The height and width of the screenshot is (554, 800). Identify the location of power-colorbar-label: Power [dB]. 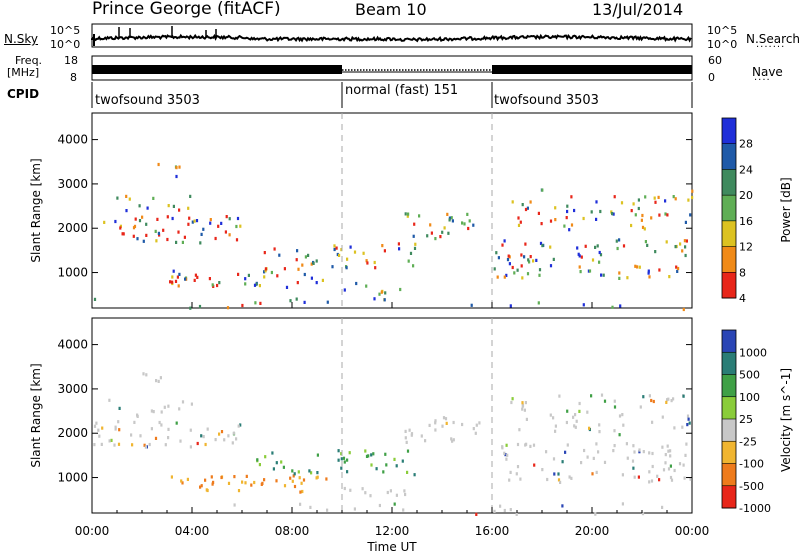
(786, 209).